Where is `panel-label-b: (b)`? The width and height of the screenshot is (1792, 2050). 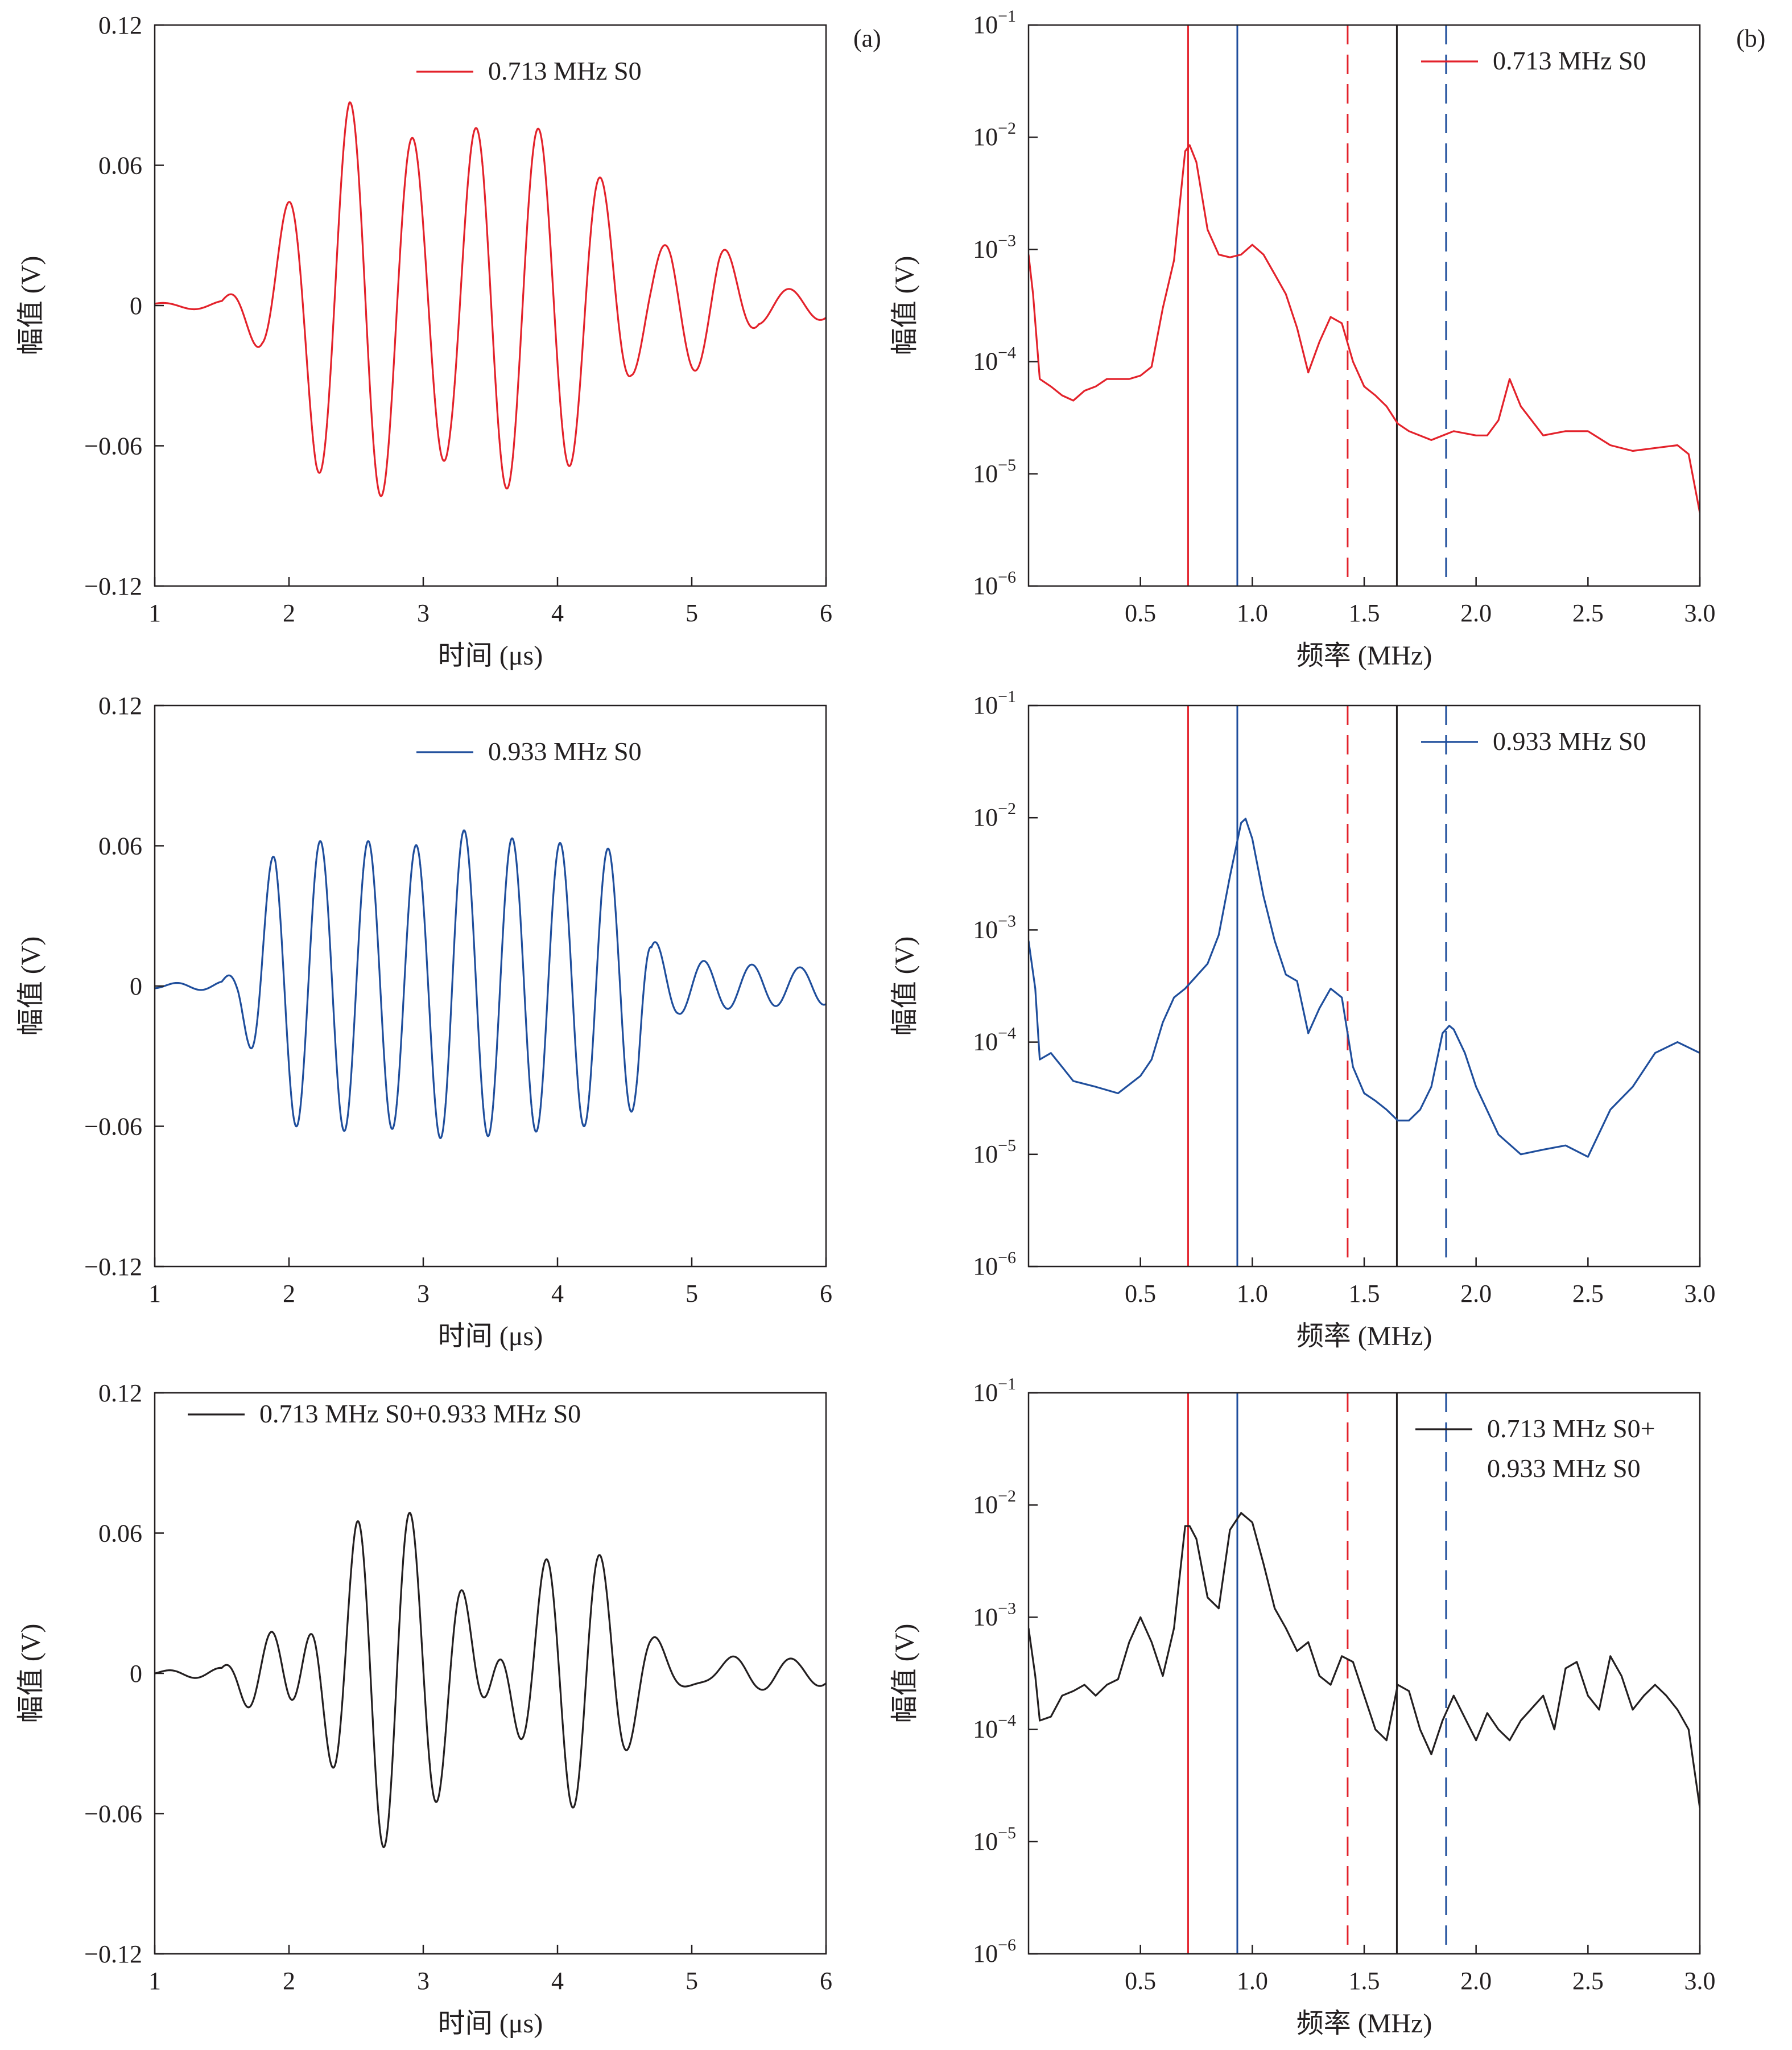
panel-label-b: (b) is located at coordinates (1750, 38).